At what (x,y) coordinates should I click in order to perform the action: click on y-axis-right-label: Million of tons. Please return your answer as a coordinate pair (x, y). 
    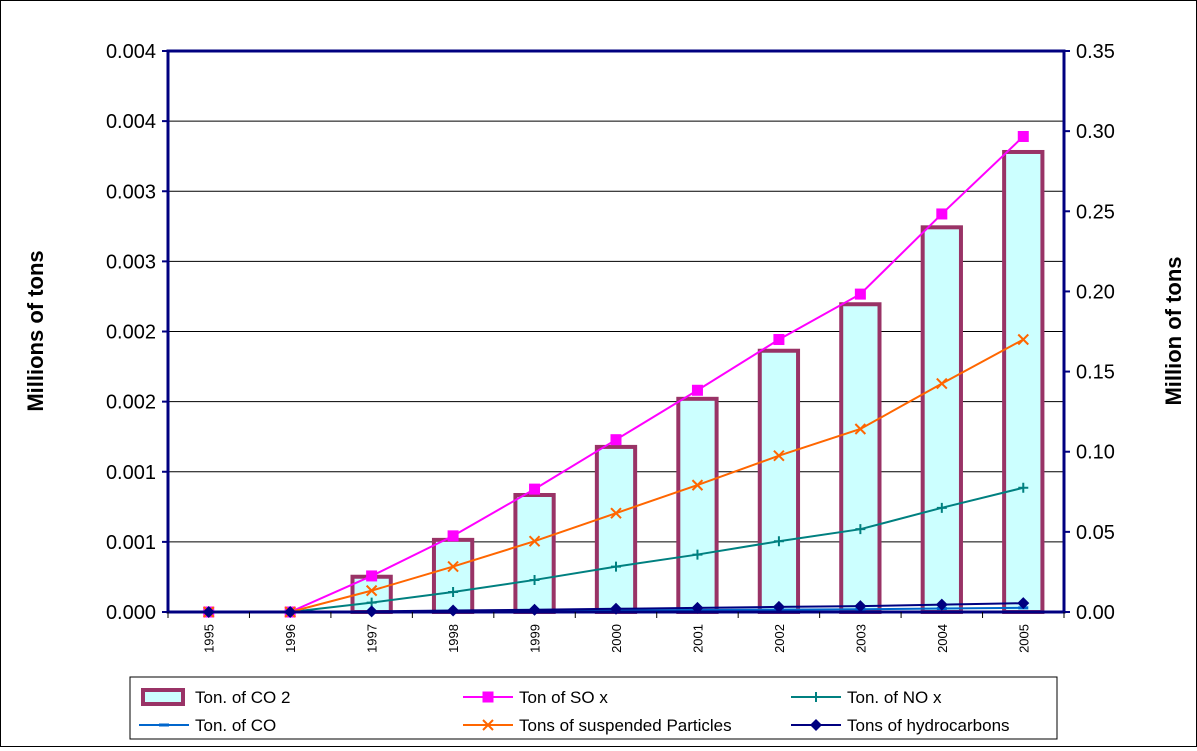
    Looking at the image, I should click on (1173, 330).